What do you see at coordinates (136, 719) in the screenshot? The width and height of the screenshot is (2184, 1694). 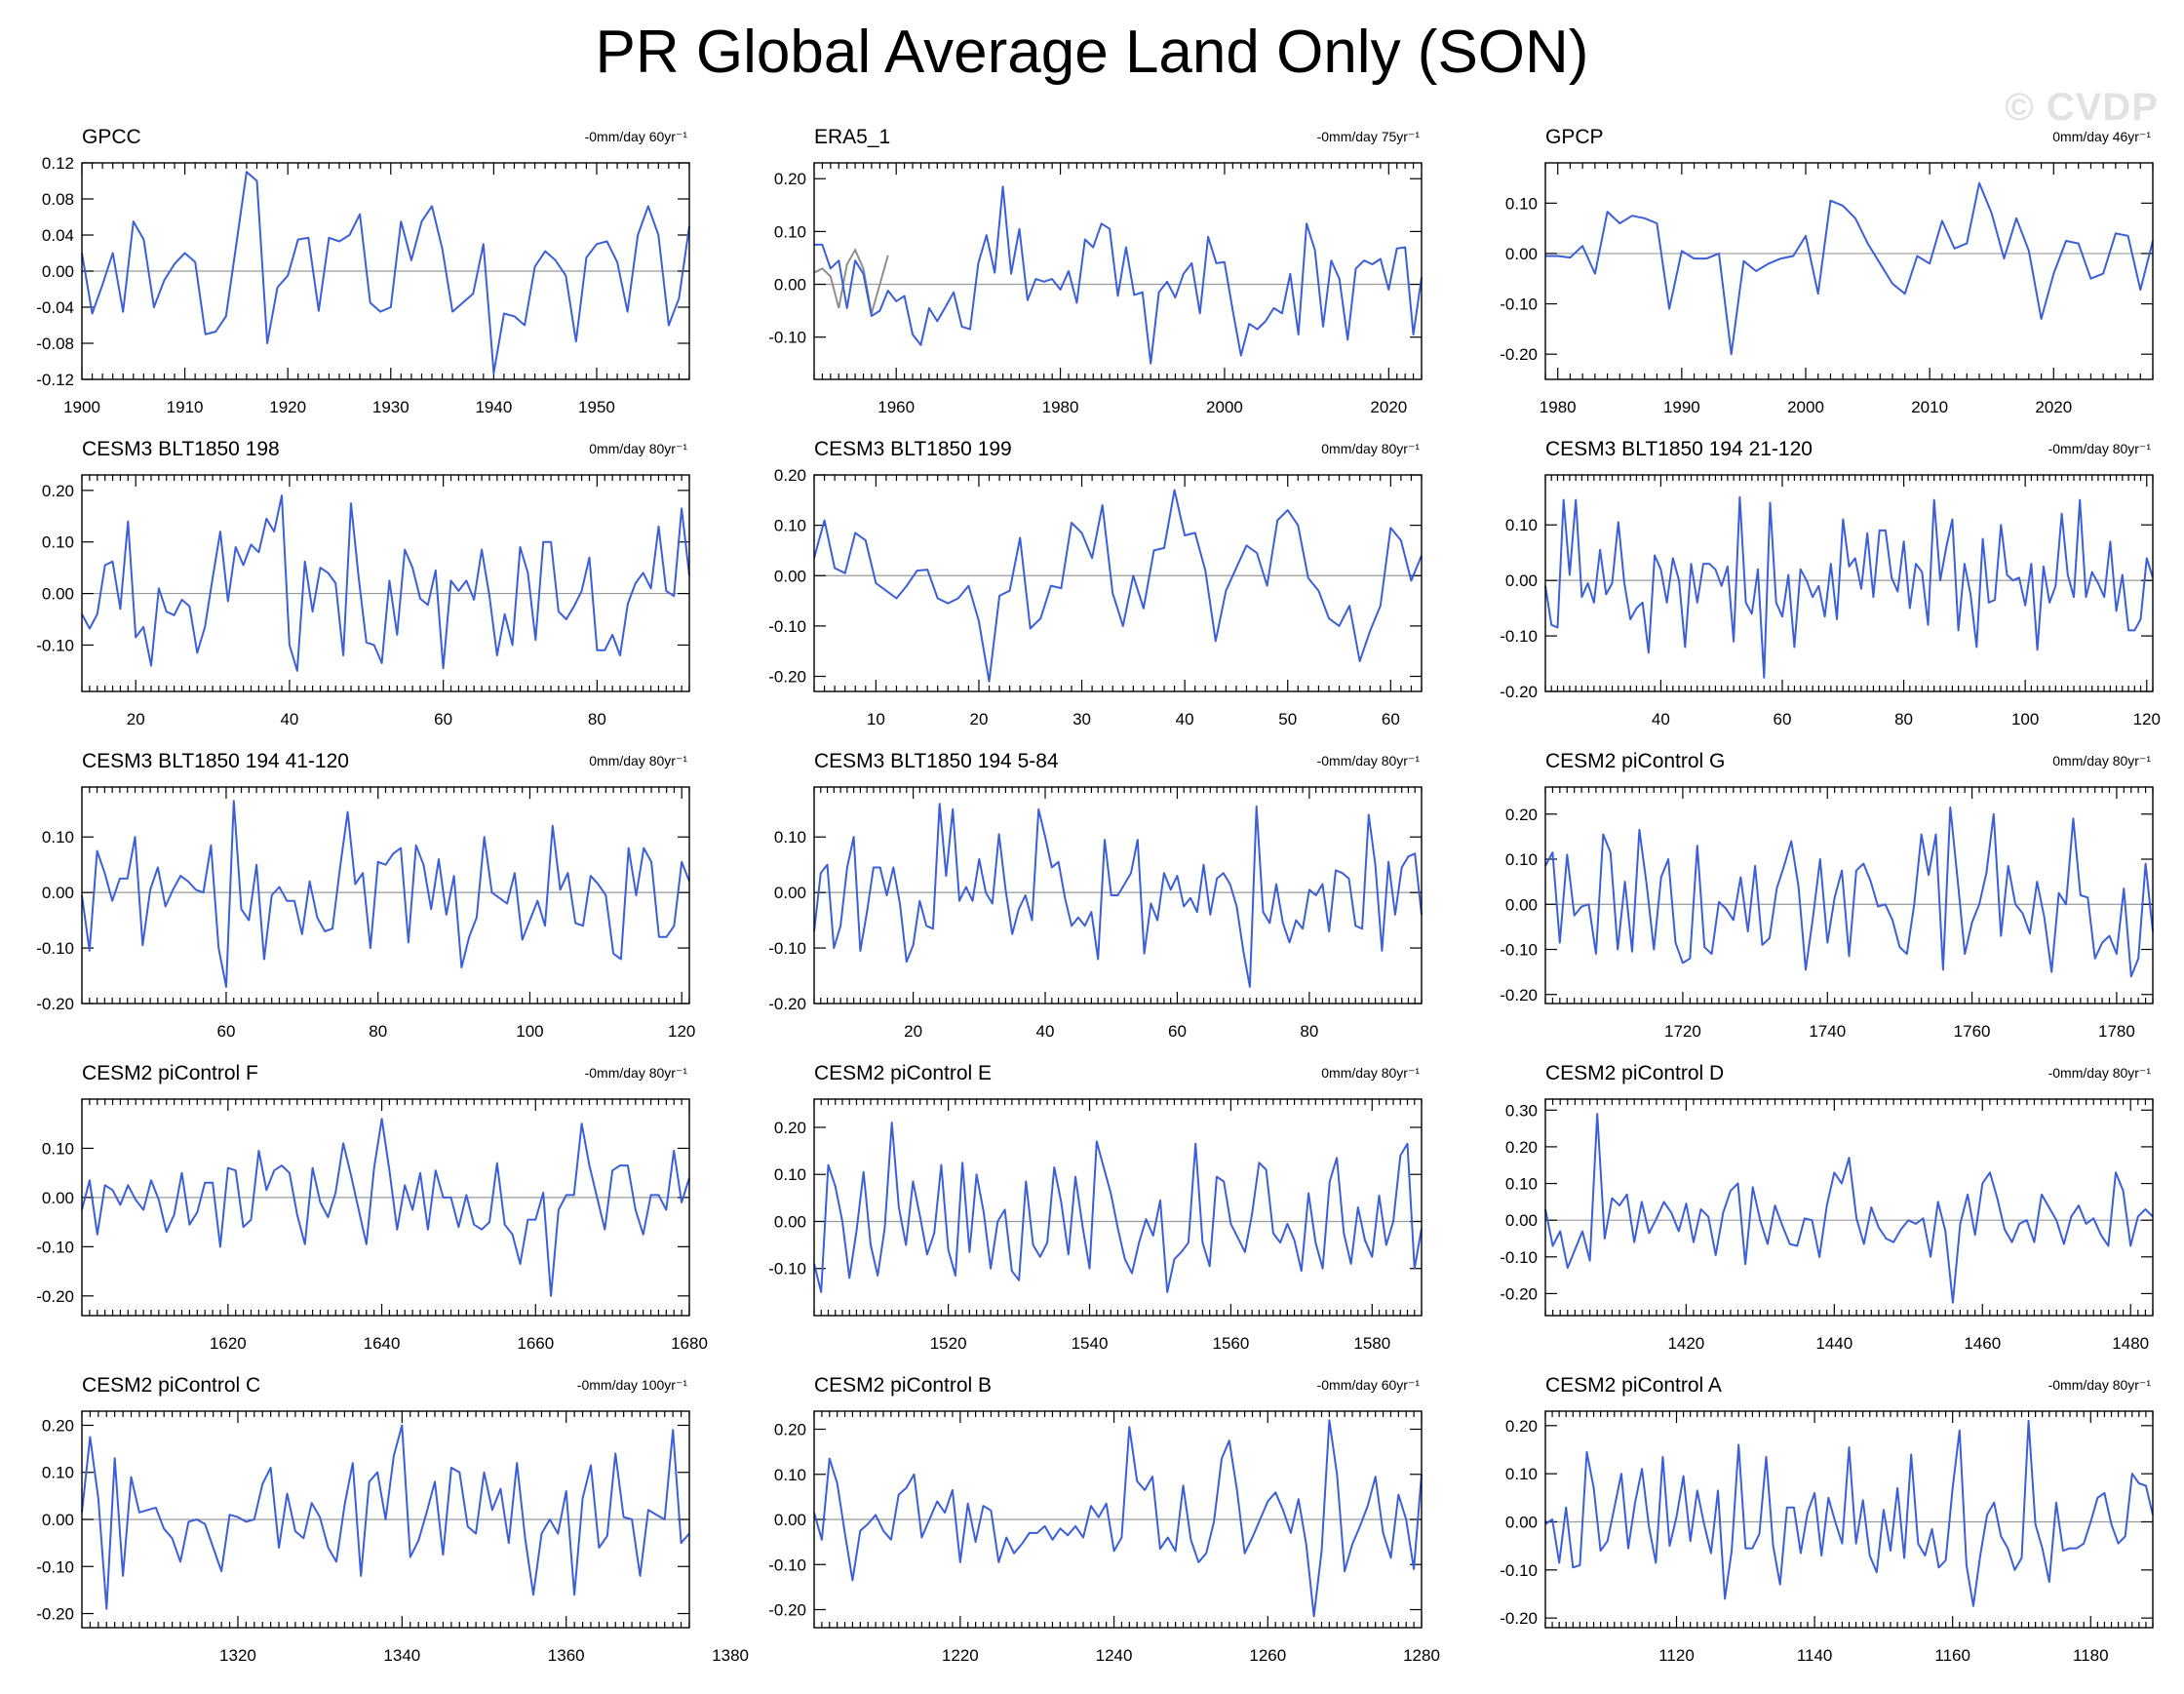 I see `x-tick-label: 20` at bounding box center [136, 719].